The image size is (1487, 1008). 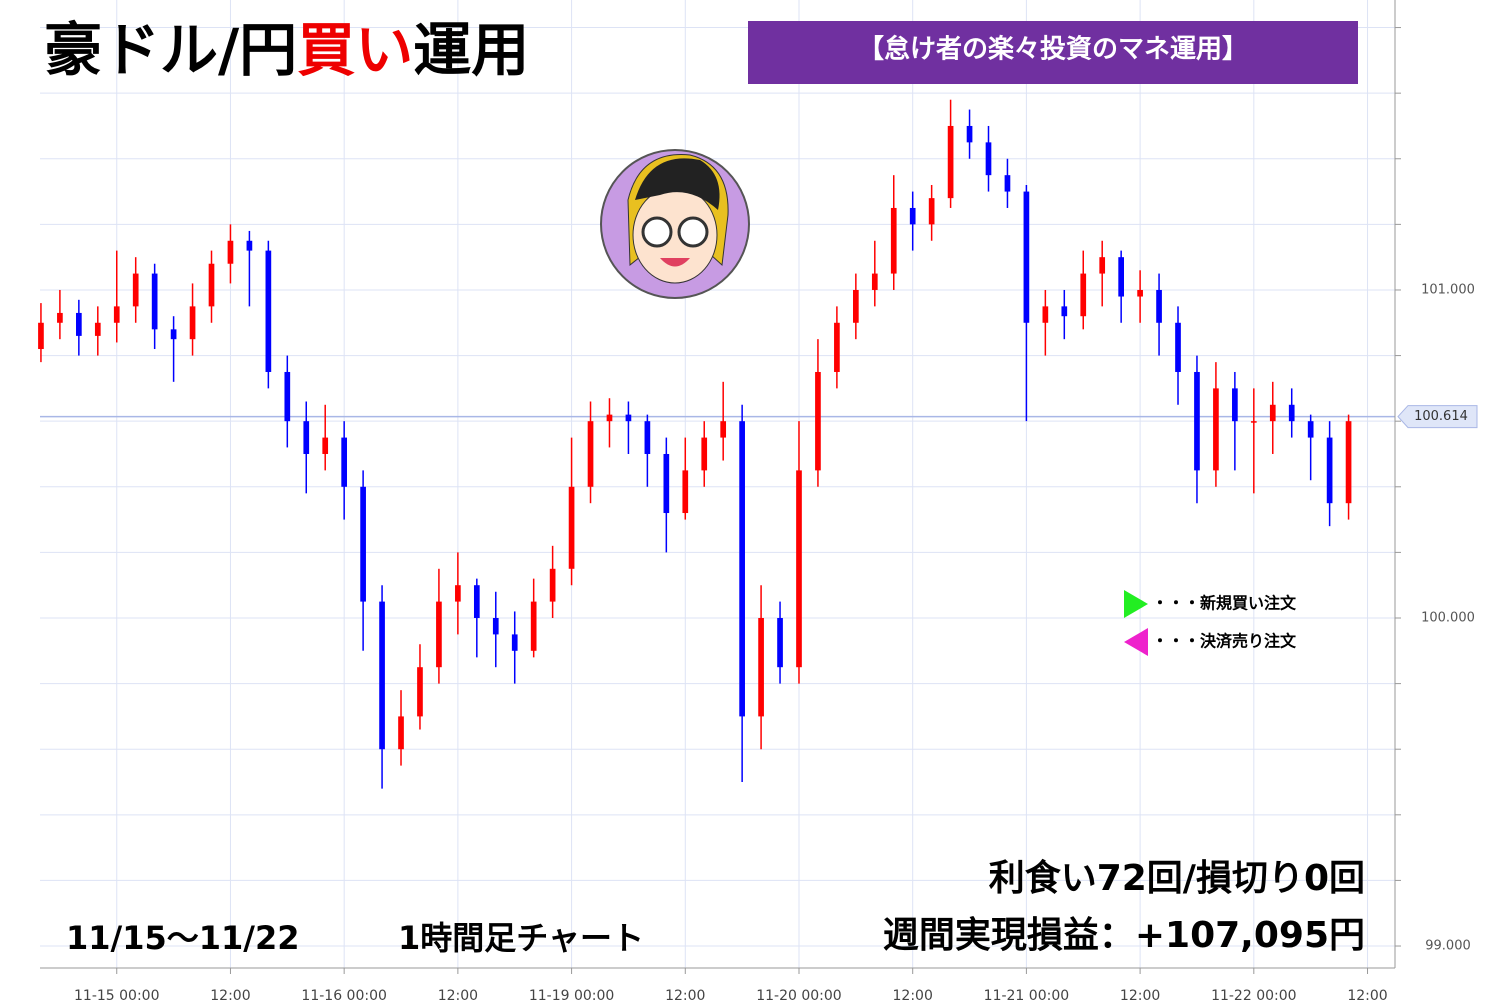 What do you see at coordinates (471, 50) in the screenshot?
I see `title-part: 運用` at bounding box center [471, 50].